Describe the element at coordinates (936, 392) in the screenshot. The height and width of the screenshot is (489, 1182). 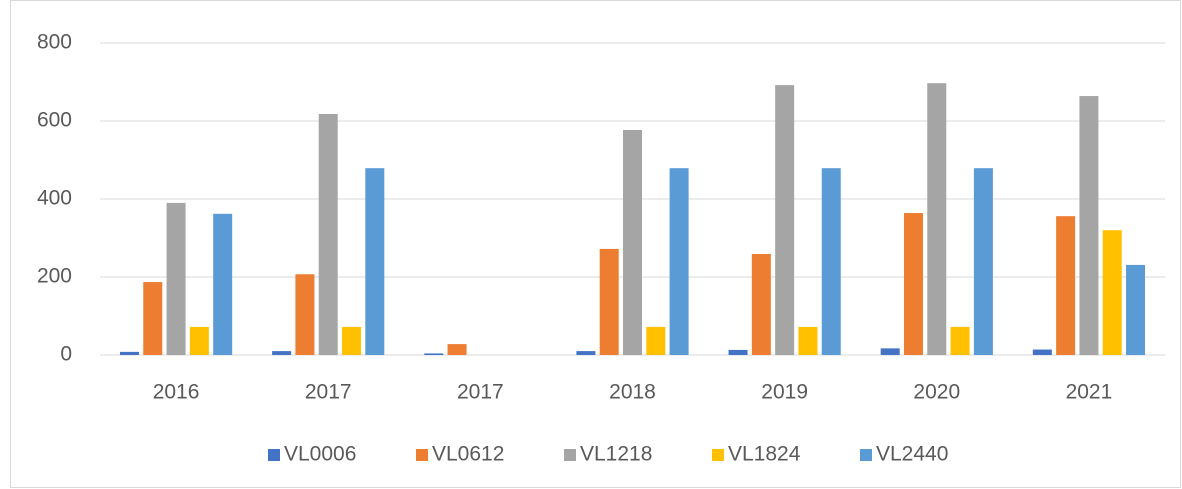
I see `x-tick-label: 2020` at that location.